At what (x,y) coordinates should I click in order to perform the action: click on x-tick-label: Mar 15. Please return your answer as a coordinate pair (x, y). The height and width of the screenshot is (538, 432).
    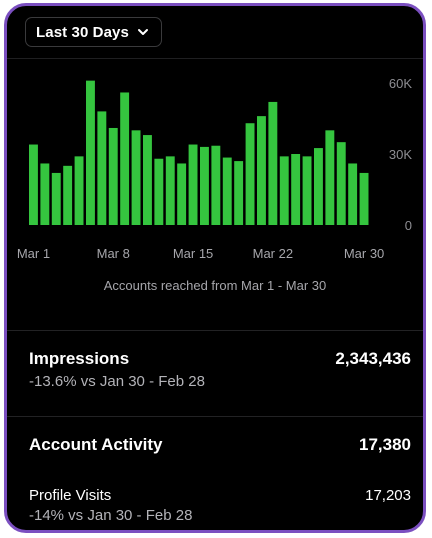
    Looking at the image, I should click on (193, 253).